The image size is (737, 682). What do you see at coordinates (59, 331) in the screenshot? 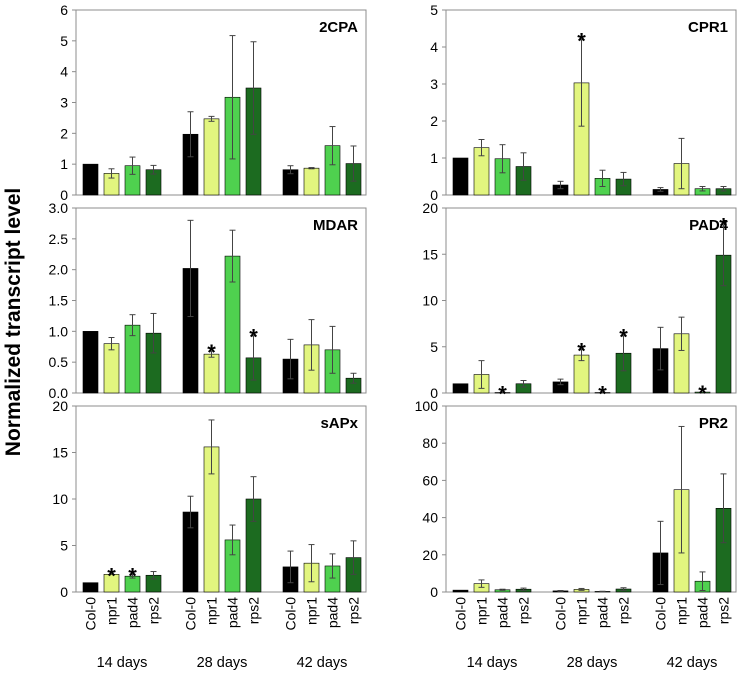
I see `y-tick-label: 1.0` at bounding box center [59, 331].